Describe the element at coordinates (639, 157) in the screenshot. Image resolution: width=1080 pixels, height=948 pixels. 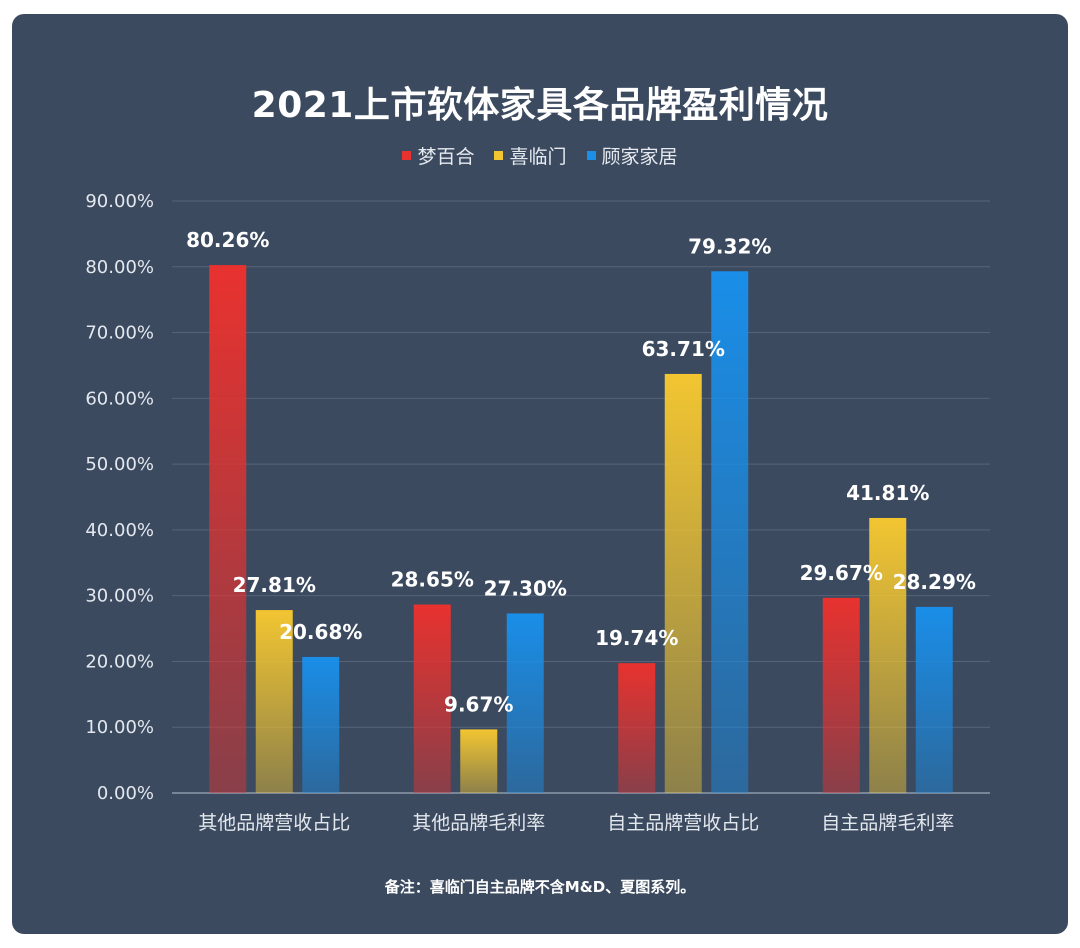
I see `legend-label-series-2: 顾家家居` at that location.